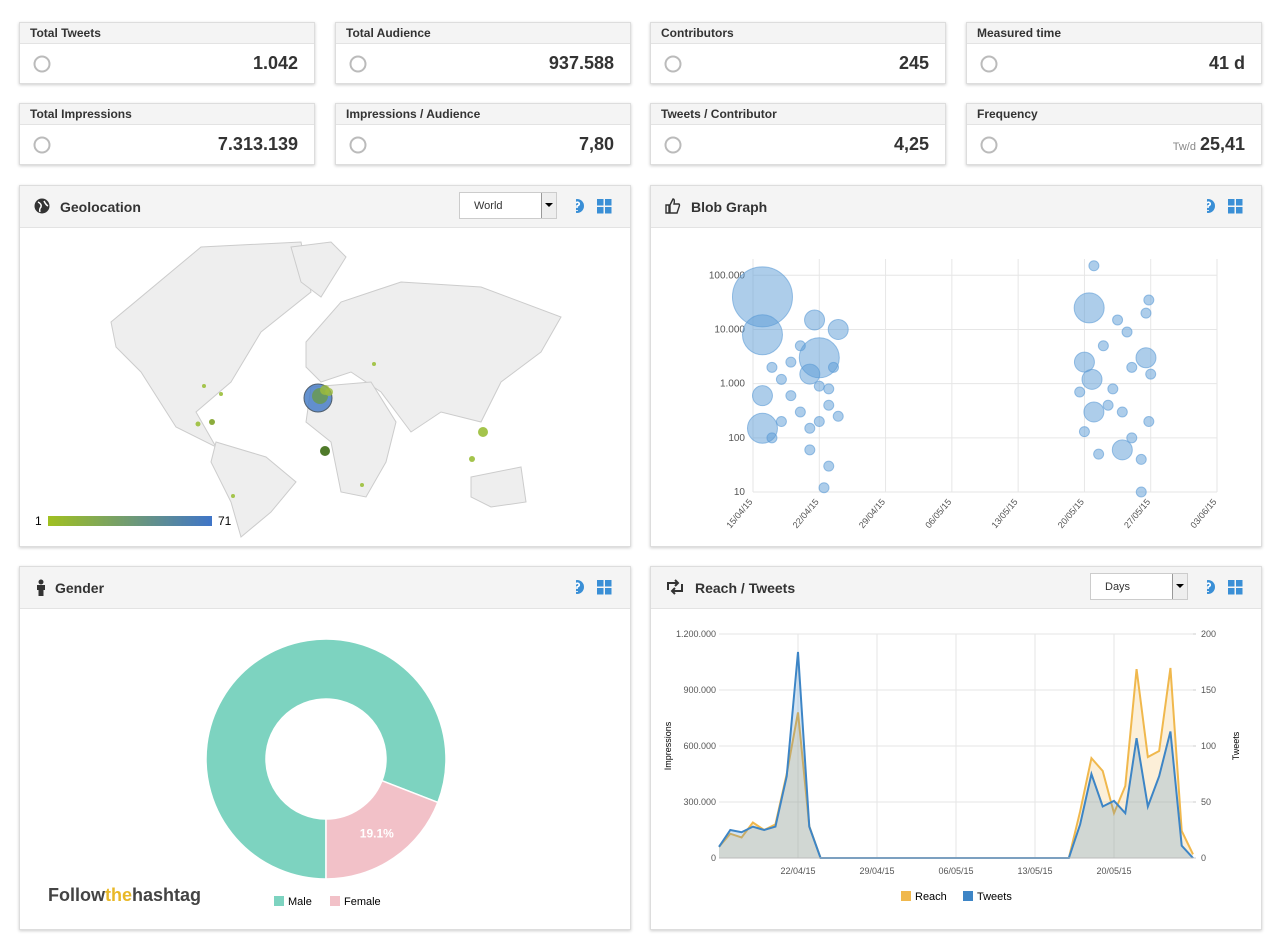 This screenshot has height=950, width=1280. What do you see at coordinates (247, 768) in the screenshot?
I see `gender-chart: Followthehashtag 80.9% Male 19.1% Female` at bounding box center [247, 768].